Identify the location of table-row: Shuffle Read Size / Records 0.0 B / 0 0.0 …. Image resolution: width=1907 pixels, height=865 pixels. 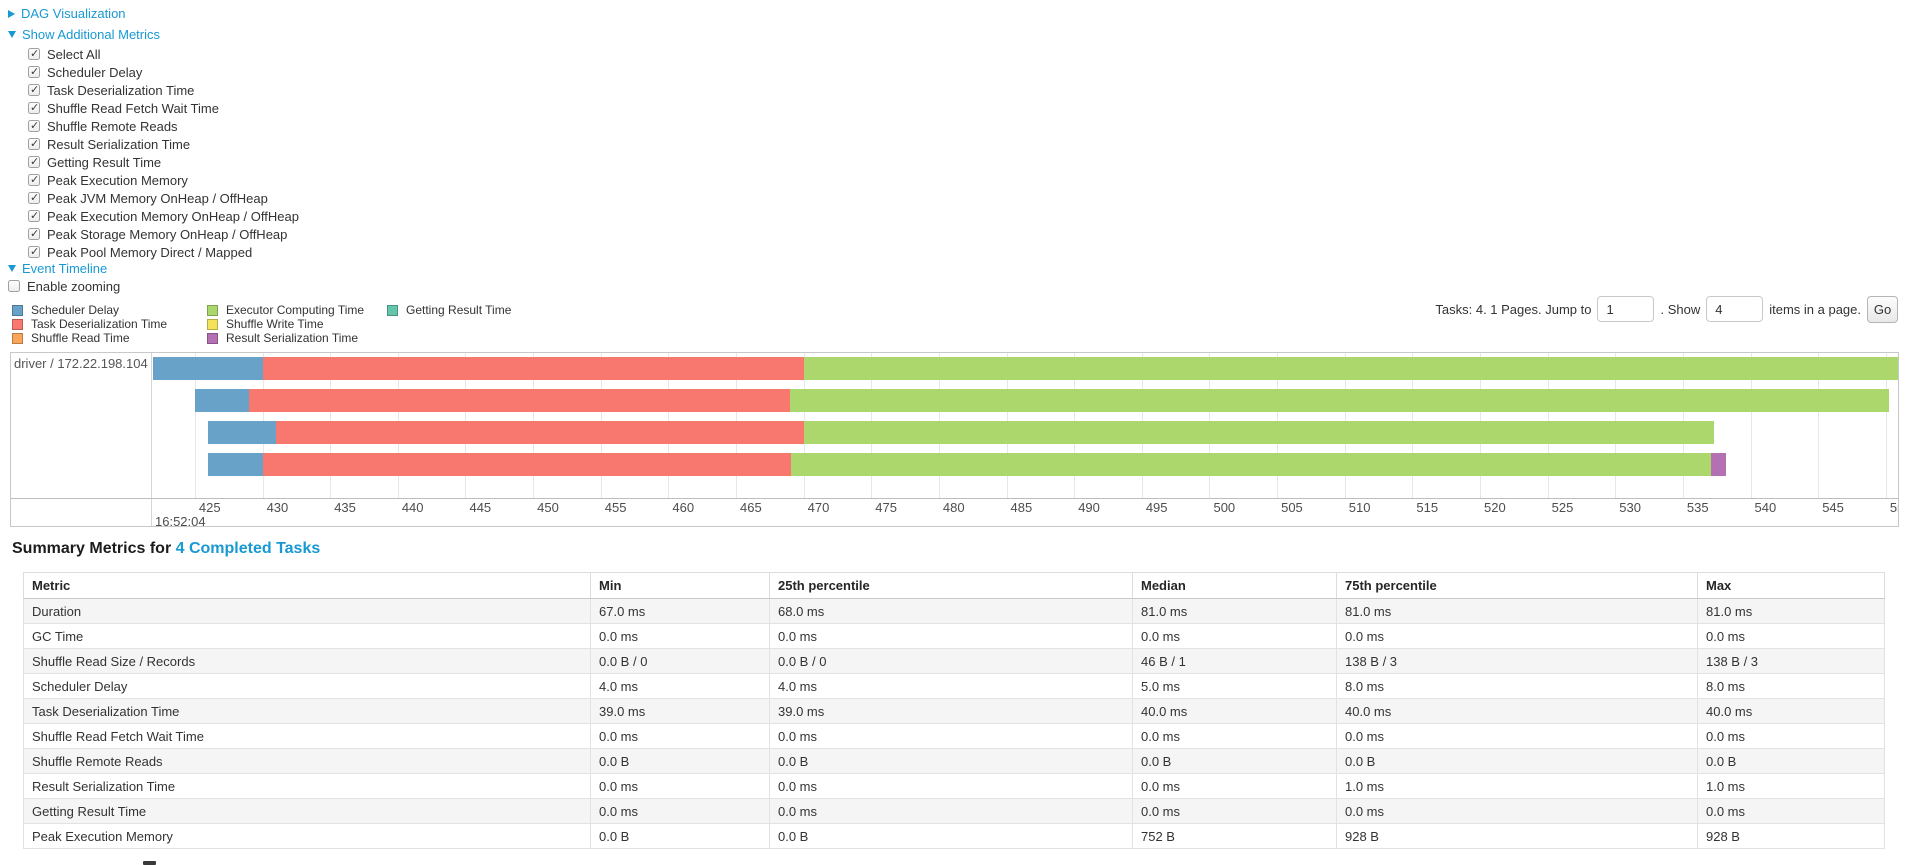
(954, 661).